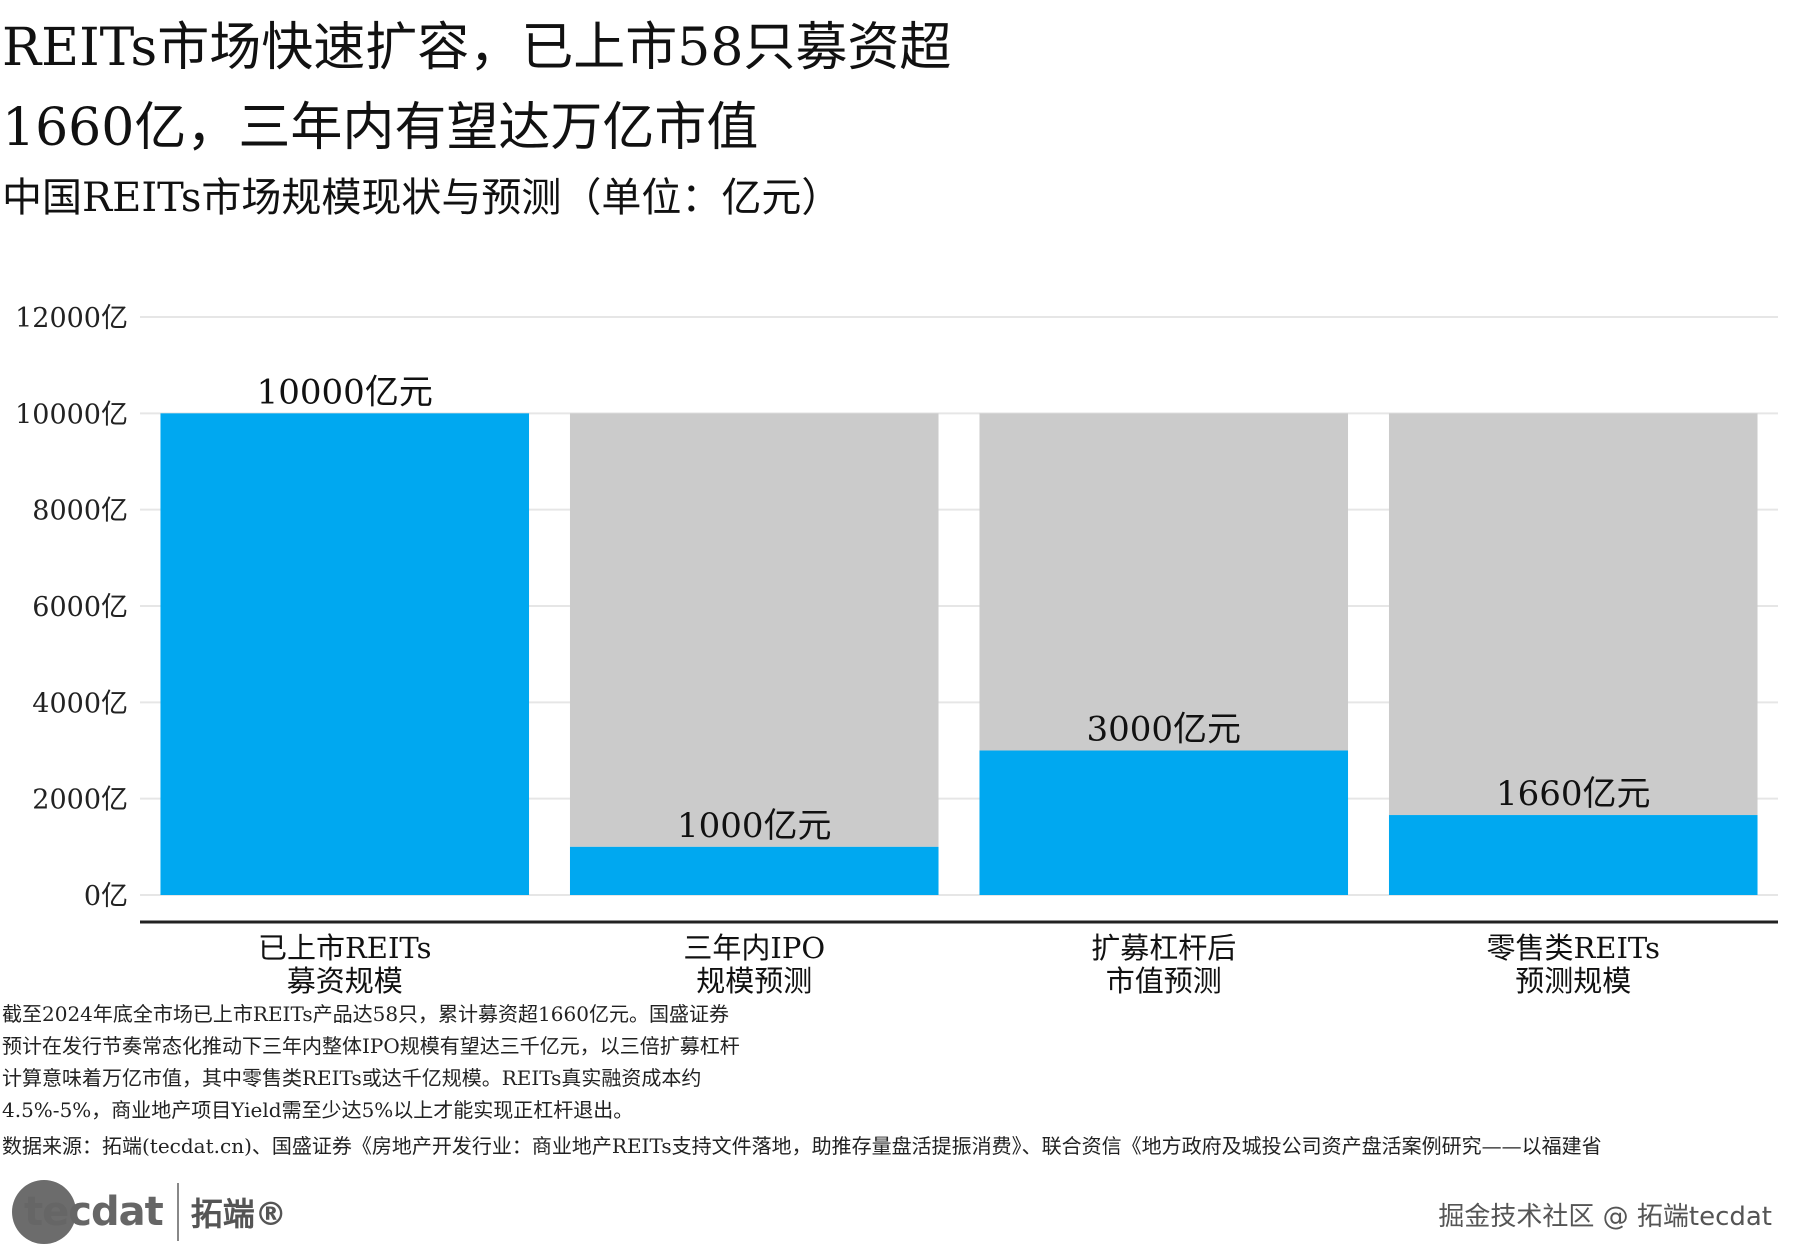 The width and height of the screenshot is (1800, 1260). Describe the element at coordinates (1163, 730) in the screenshot. I see `data-label: 3000亿元` at that location.